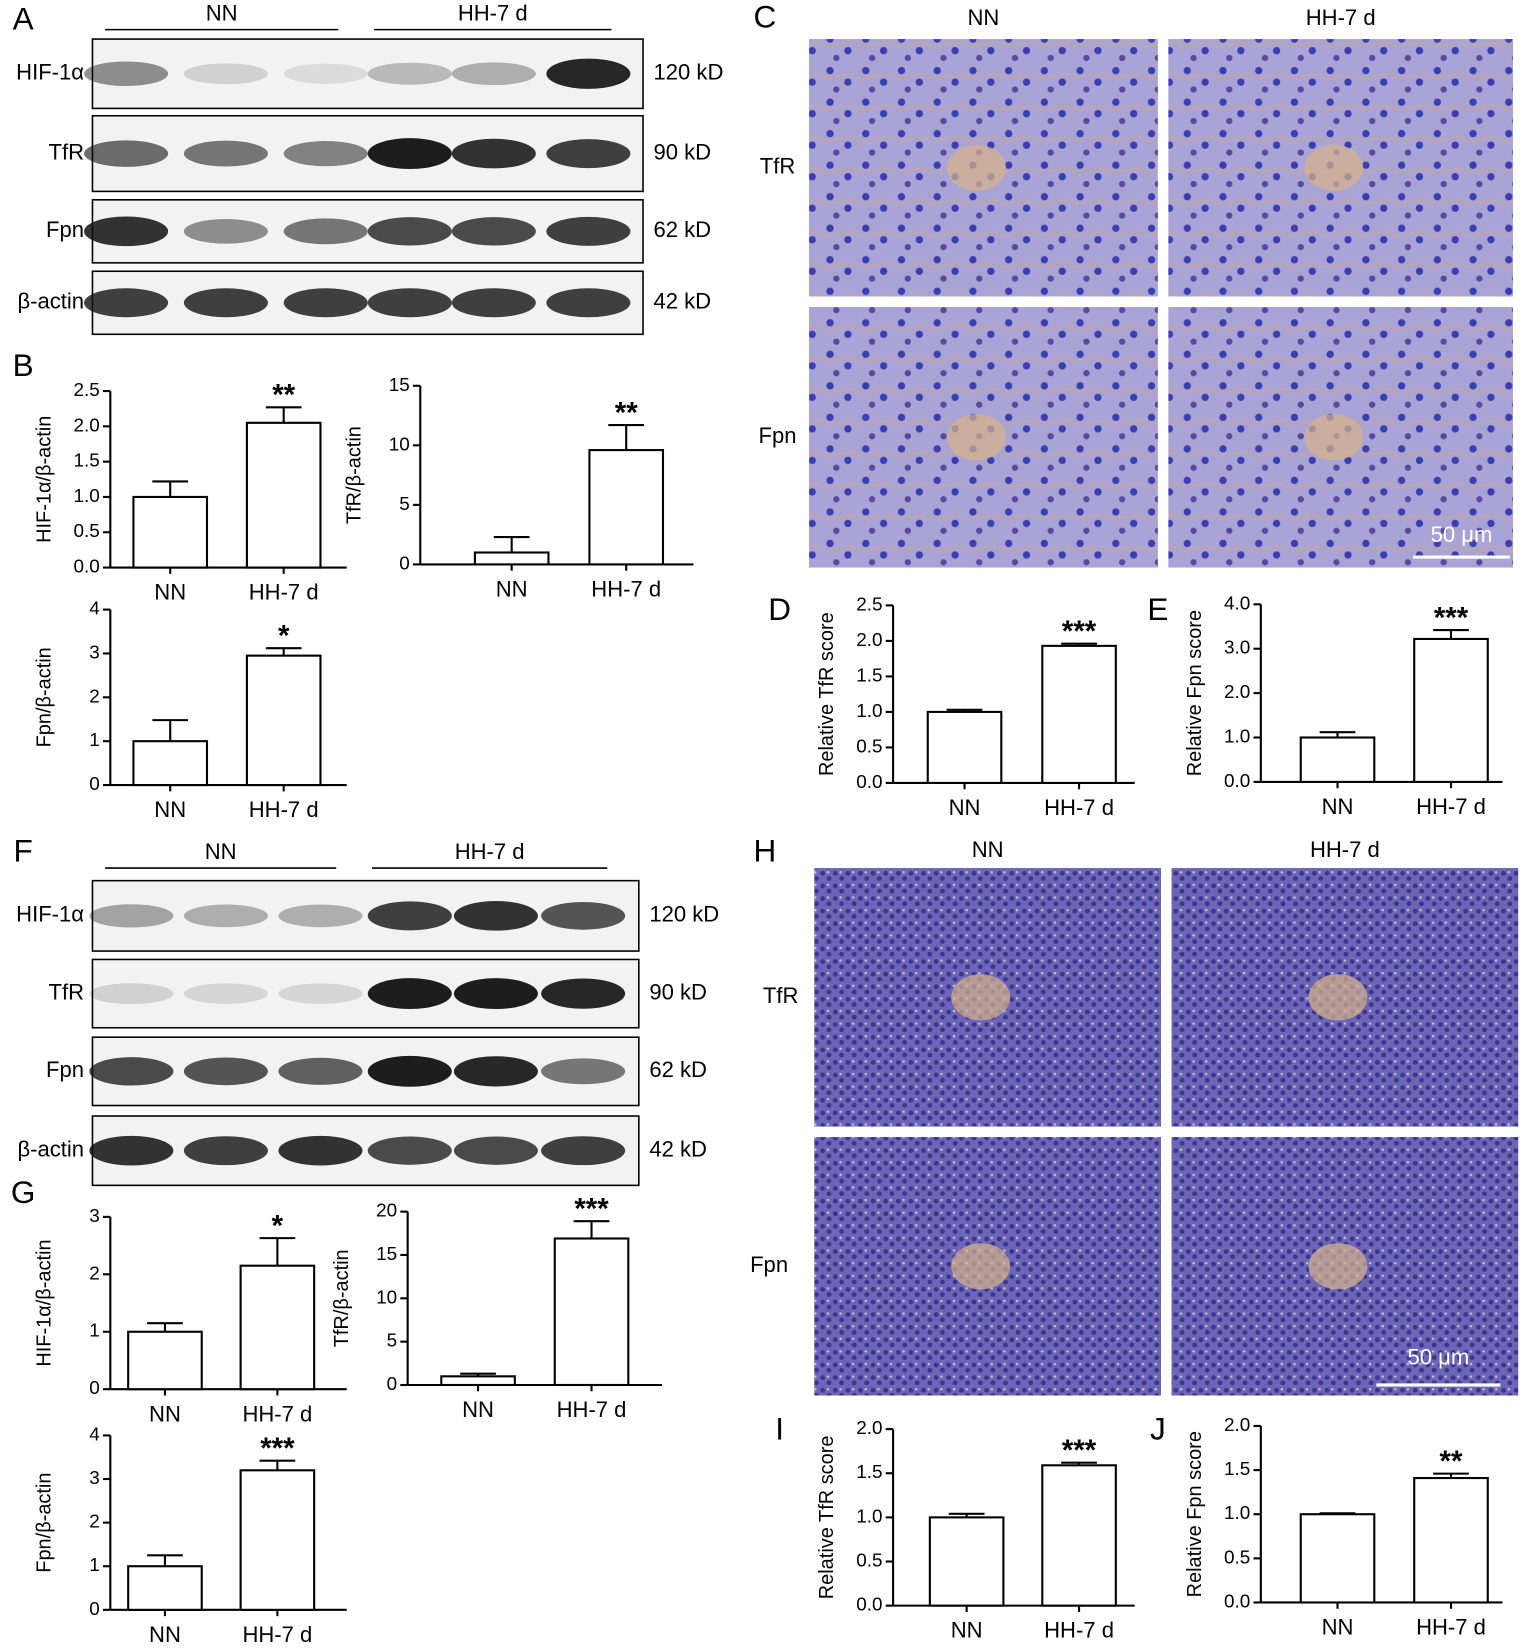  Describe the element at coordinates (1237, 603) in the screenshot. I see `y-tick-label: 4.0` at that location.